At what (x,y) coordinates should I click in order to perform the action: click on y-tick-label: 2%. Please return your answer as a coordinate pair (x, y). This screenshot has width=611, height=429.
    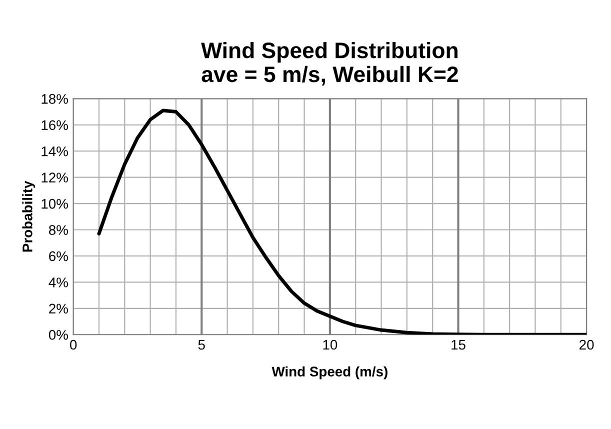
    Looking at the image, I should click on (58, 309).